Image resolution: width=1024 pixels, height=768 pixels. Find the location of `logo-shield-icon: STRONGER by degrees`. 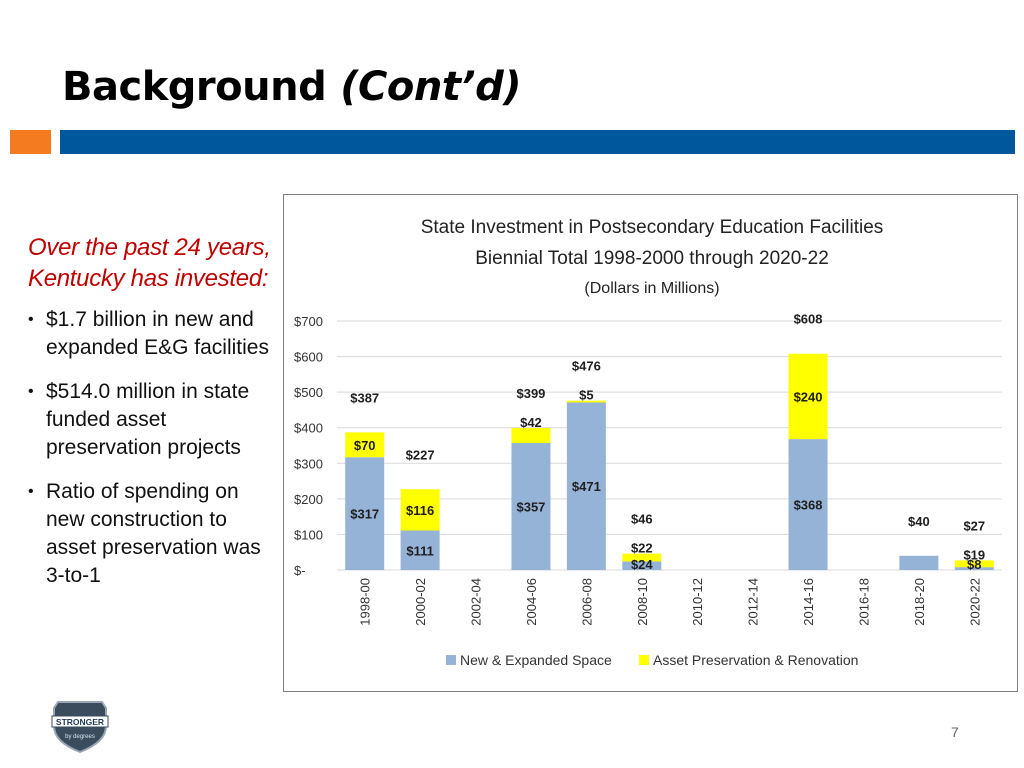

logo-shield-icon: STRONGER by degrees is located at coordinates (80, 727).